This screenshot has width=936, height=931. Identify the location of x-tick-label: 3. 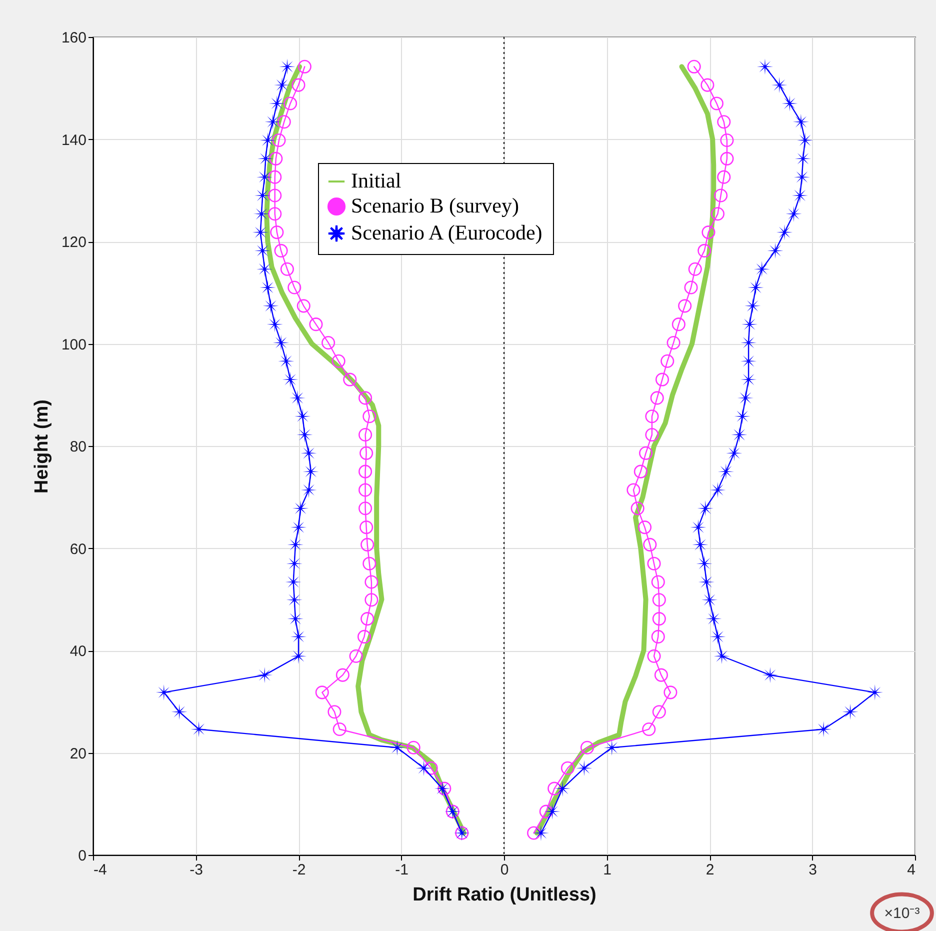
(812, 870).